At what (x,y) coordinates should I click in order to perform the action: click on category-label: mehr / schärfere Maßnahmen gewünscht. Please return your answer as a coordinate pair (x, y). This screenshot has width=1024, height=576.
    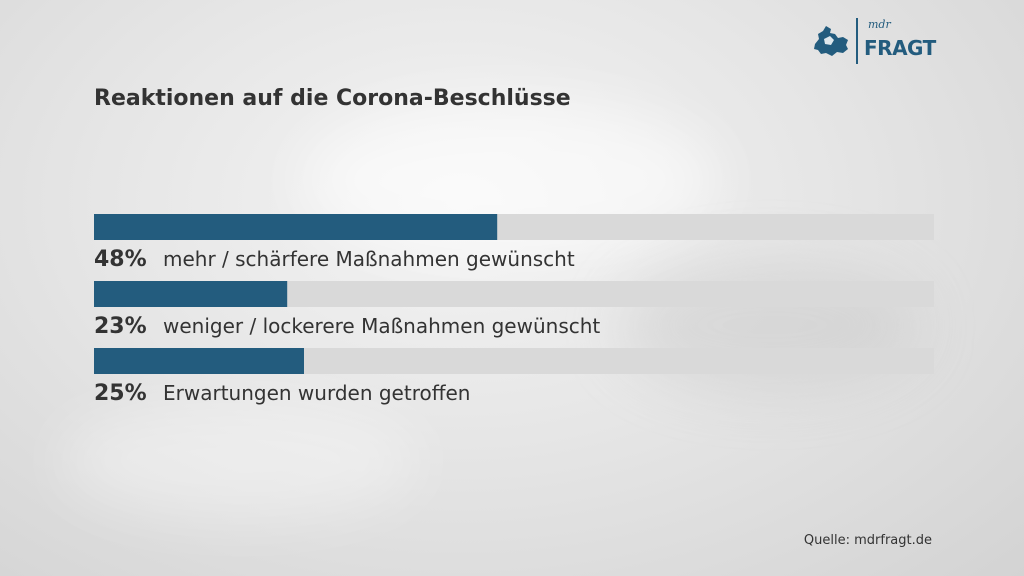
    Looking at the image, I should click on (369, 259).